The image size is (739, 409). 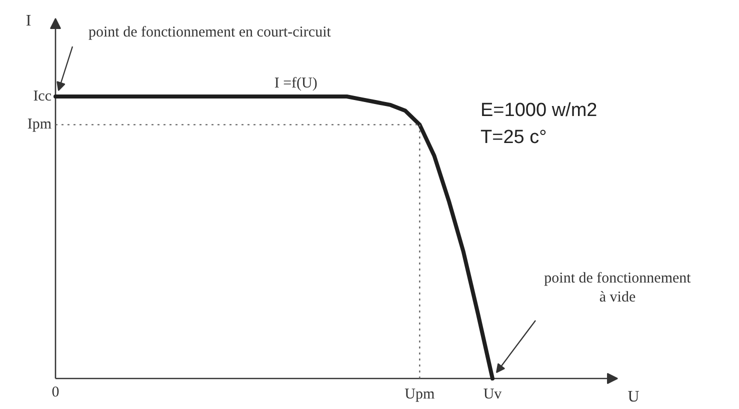 What do you see at coordinates (419, 394) in the screenshot?
I see `x-tick-label: Upm` at bounding box center [419, 394].